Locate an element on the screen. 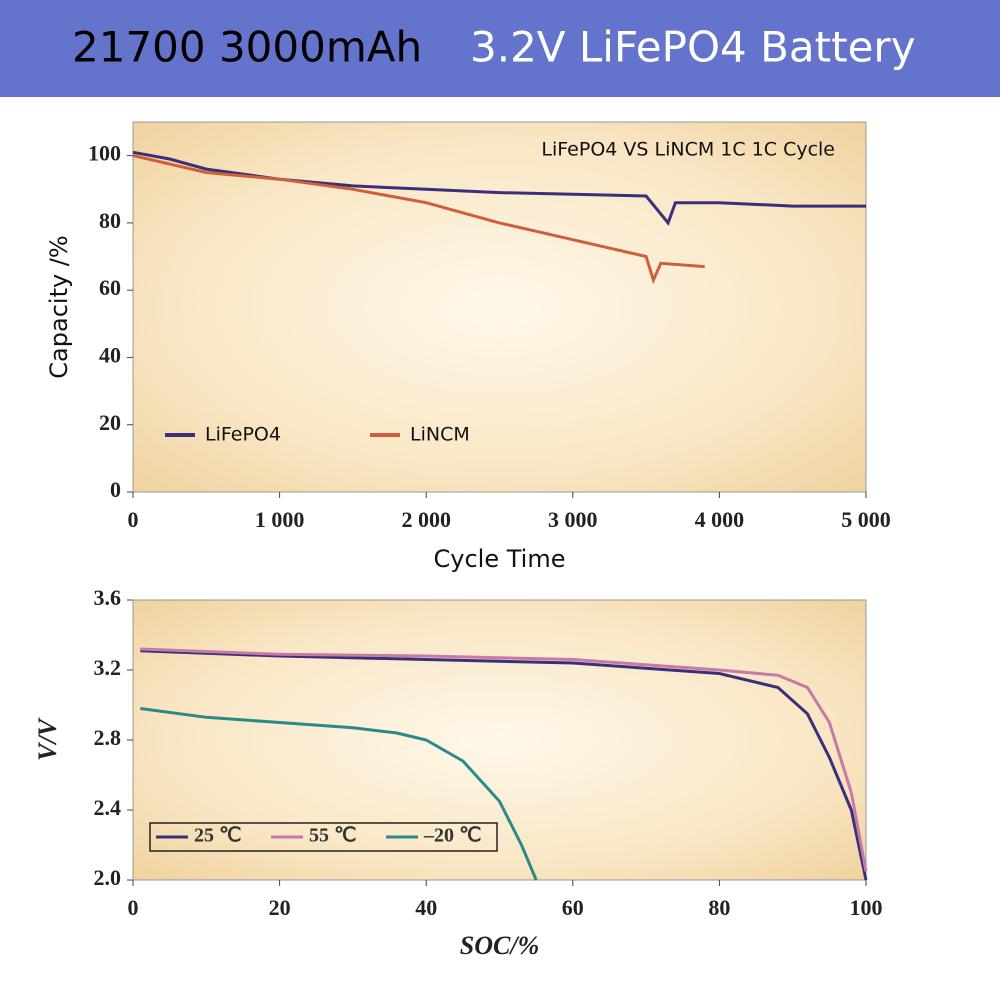 The height and width of the screenshot is (1005, 1000). x-tick-label: 40 is located at coordinates (426, 907).